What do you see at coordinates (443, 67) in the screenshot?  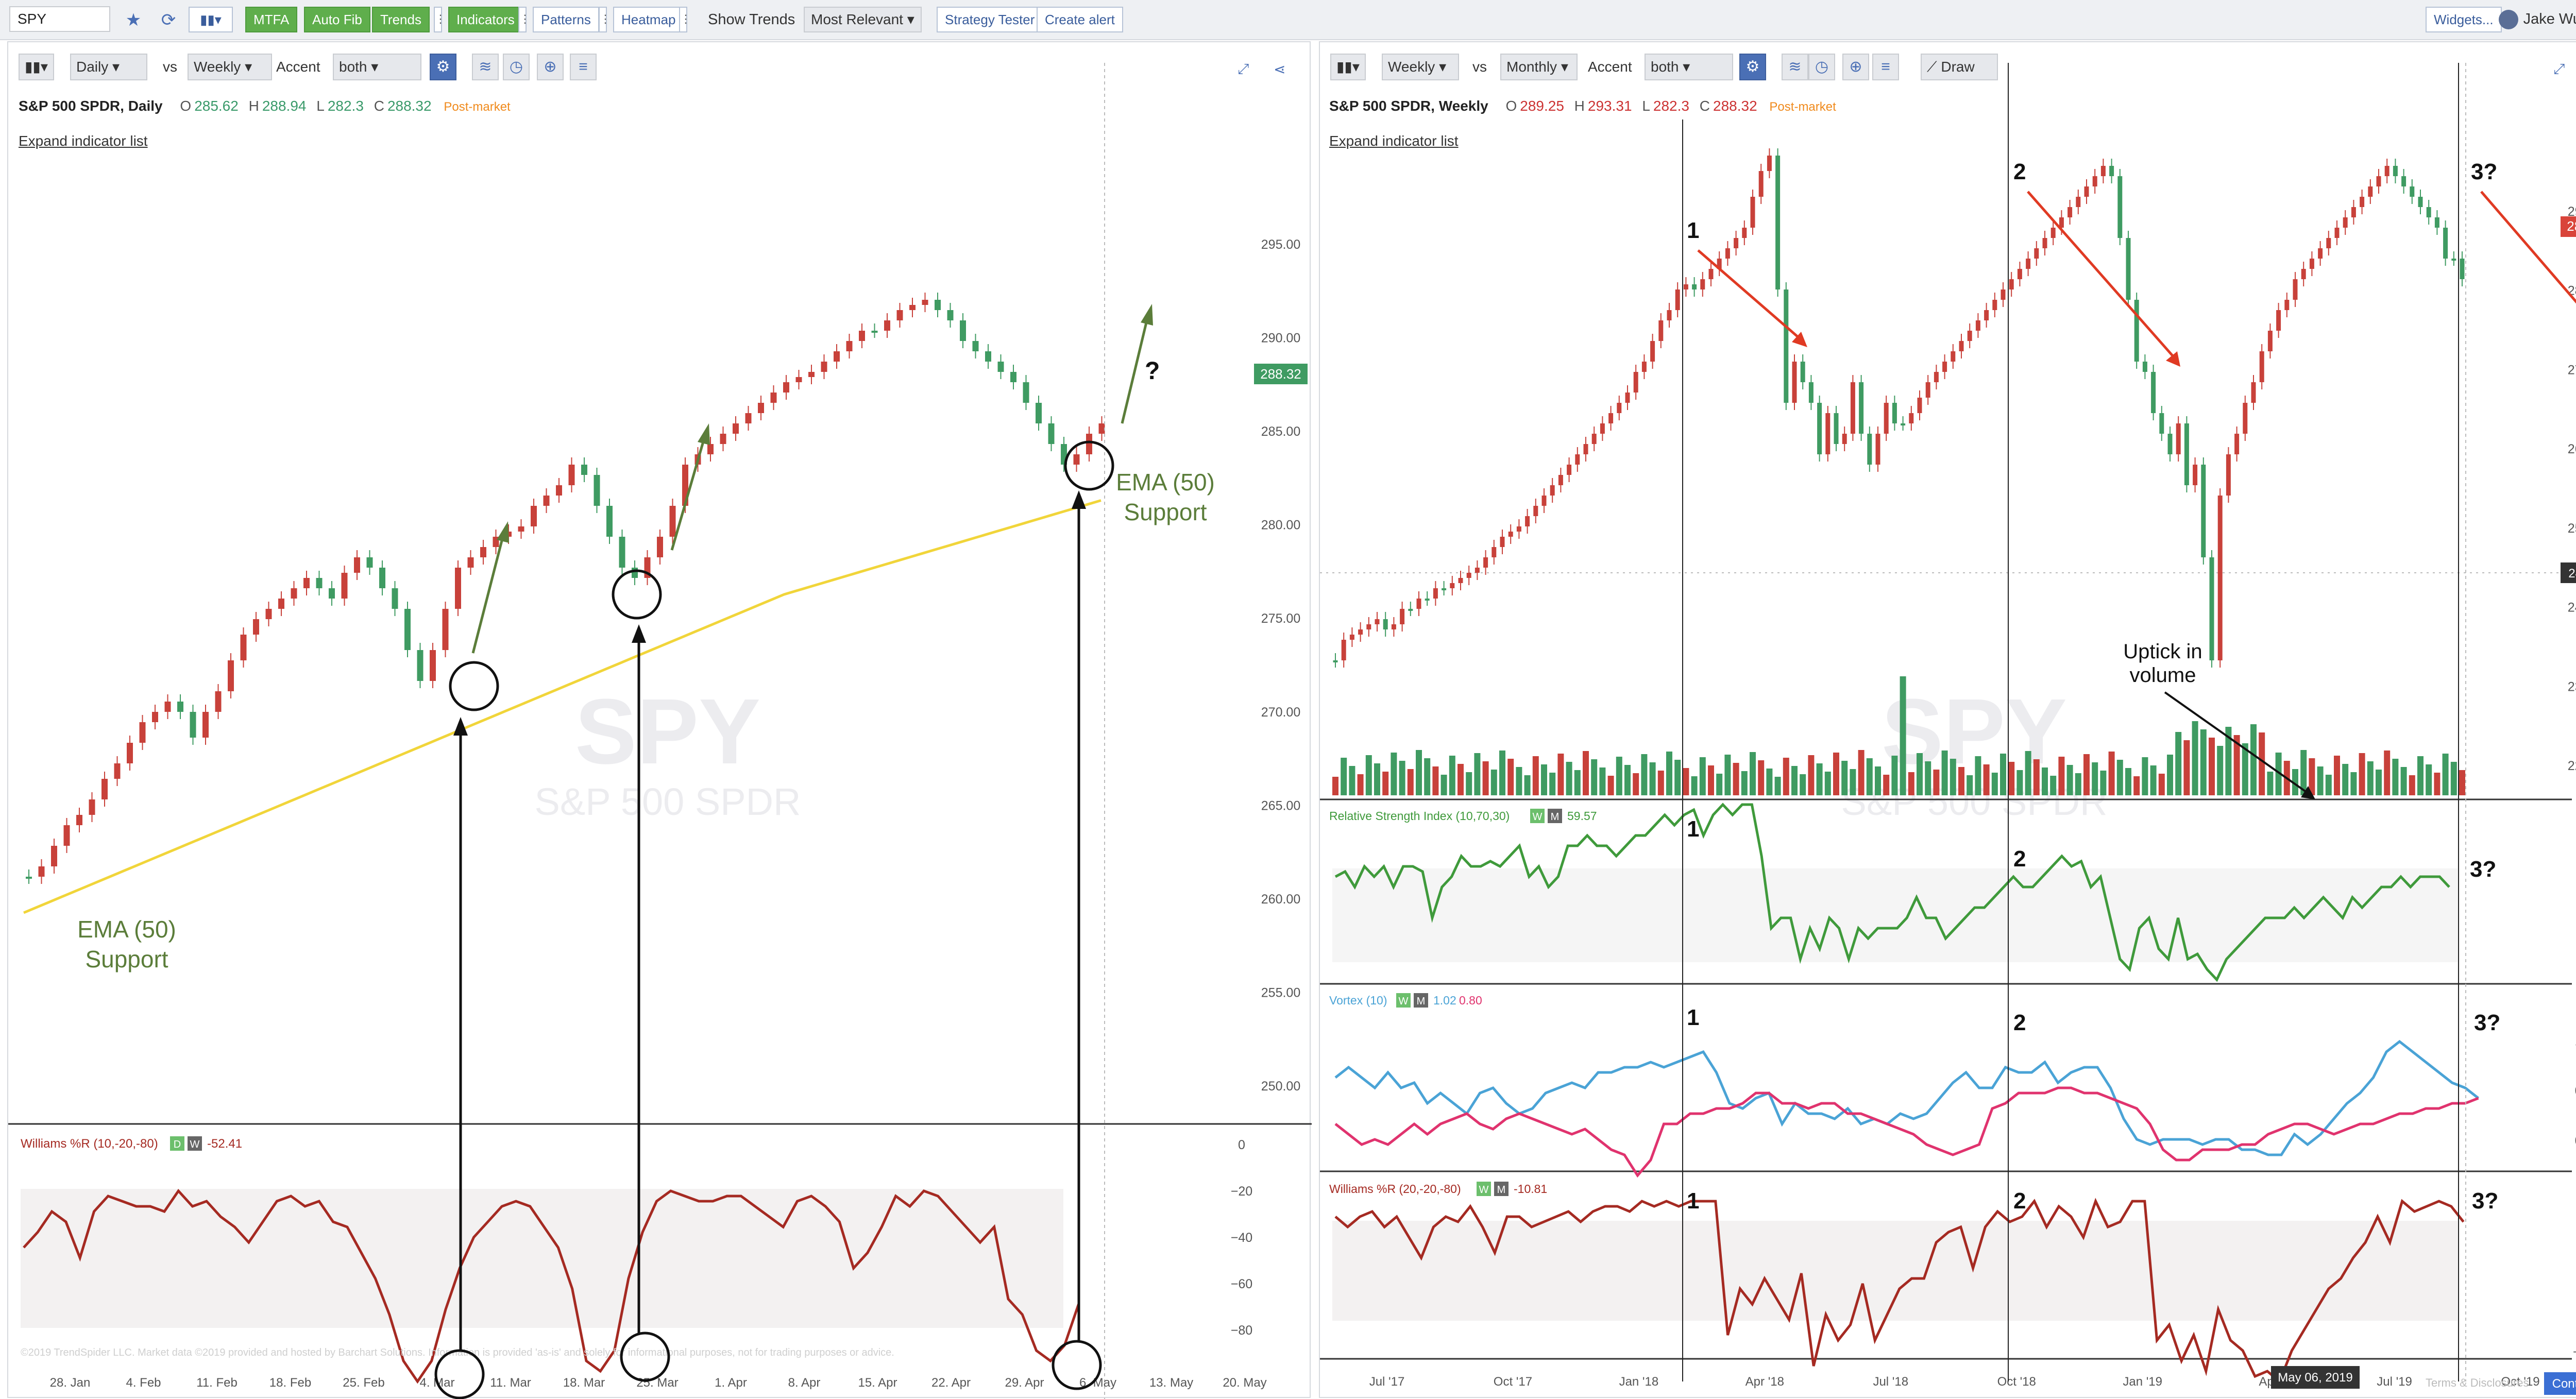 I see `left-settings-gear-icon: ⚙` at bounding box center [443, 67].